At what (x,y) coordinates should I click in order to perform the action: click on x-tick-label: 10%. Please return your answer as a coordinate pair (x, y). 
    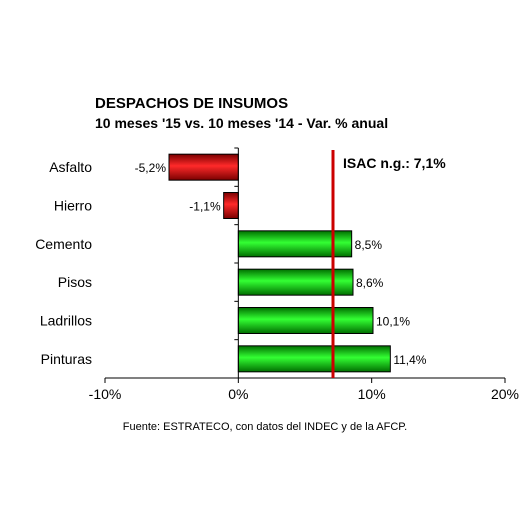
    Looking at the image, I should click on (372, 394).